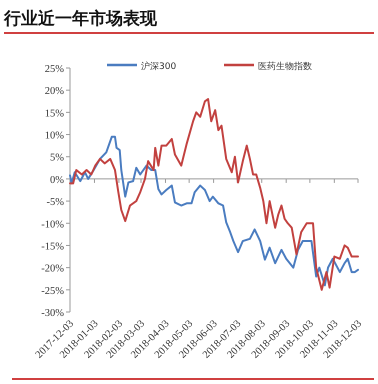  Describe the element at coordinates (55, 202) in the screenshot. I see `y-tick-label: -5%` at that location.